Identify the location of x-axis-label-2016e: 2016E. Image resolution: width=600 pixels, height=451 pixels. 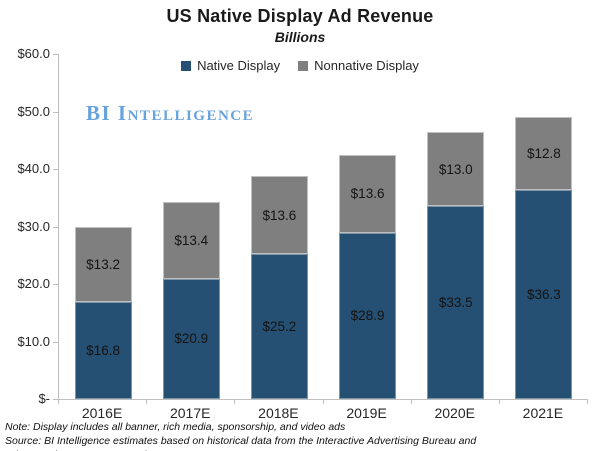
(102, 413).